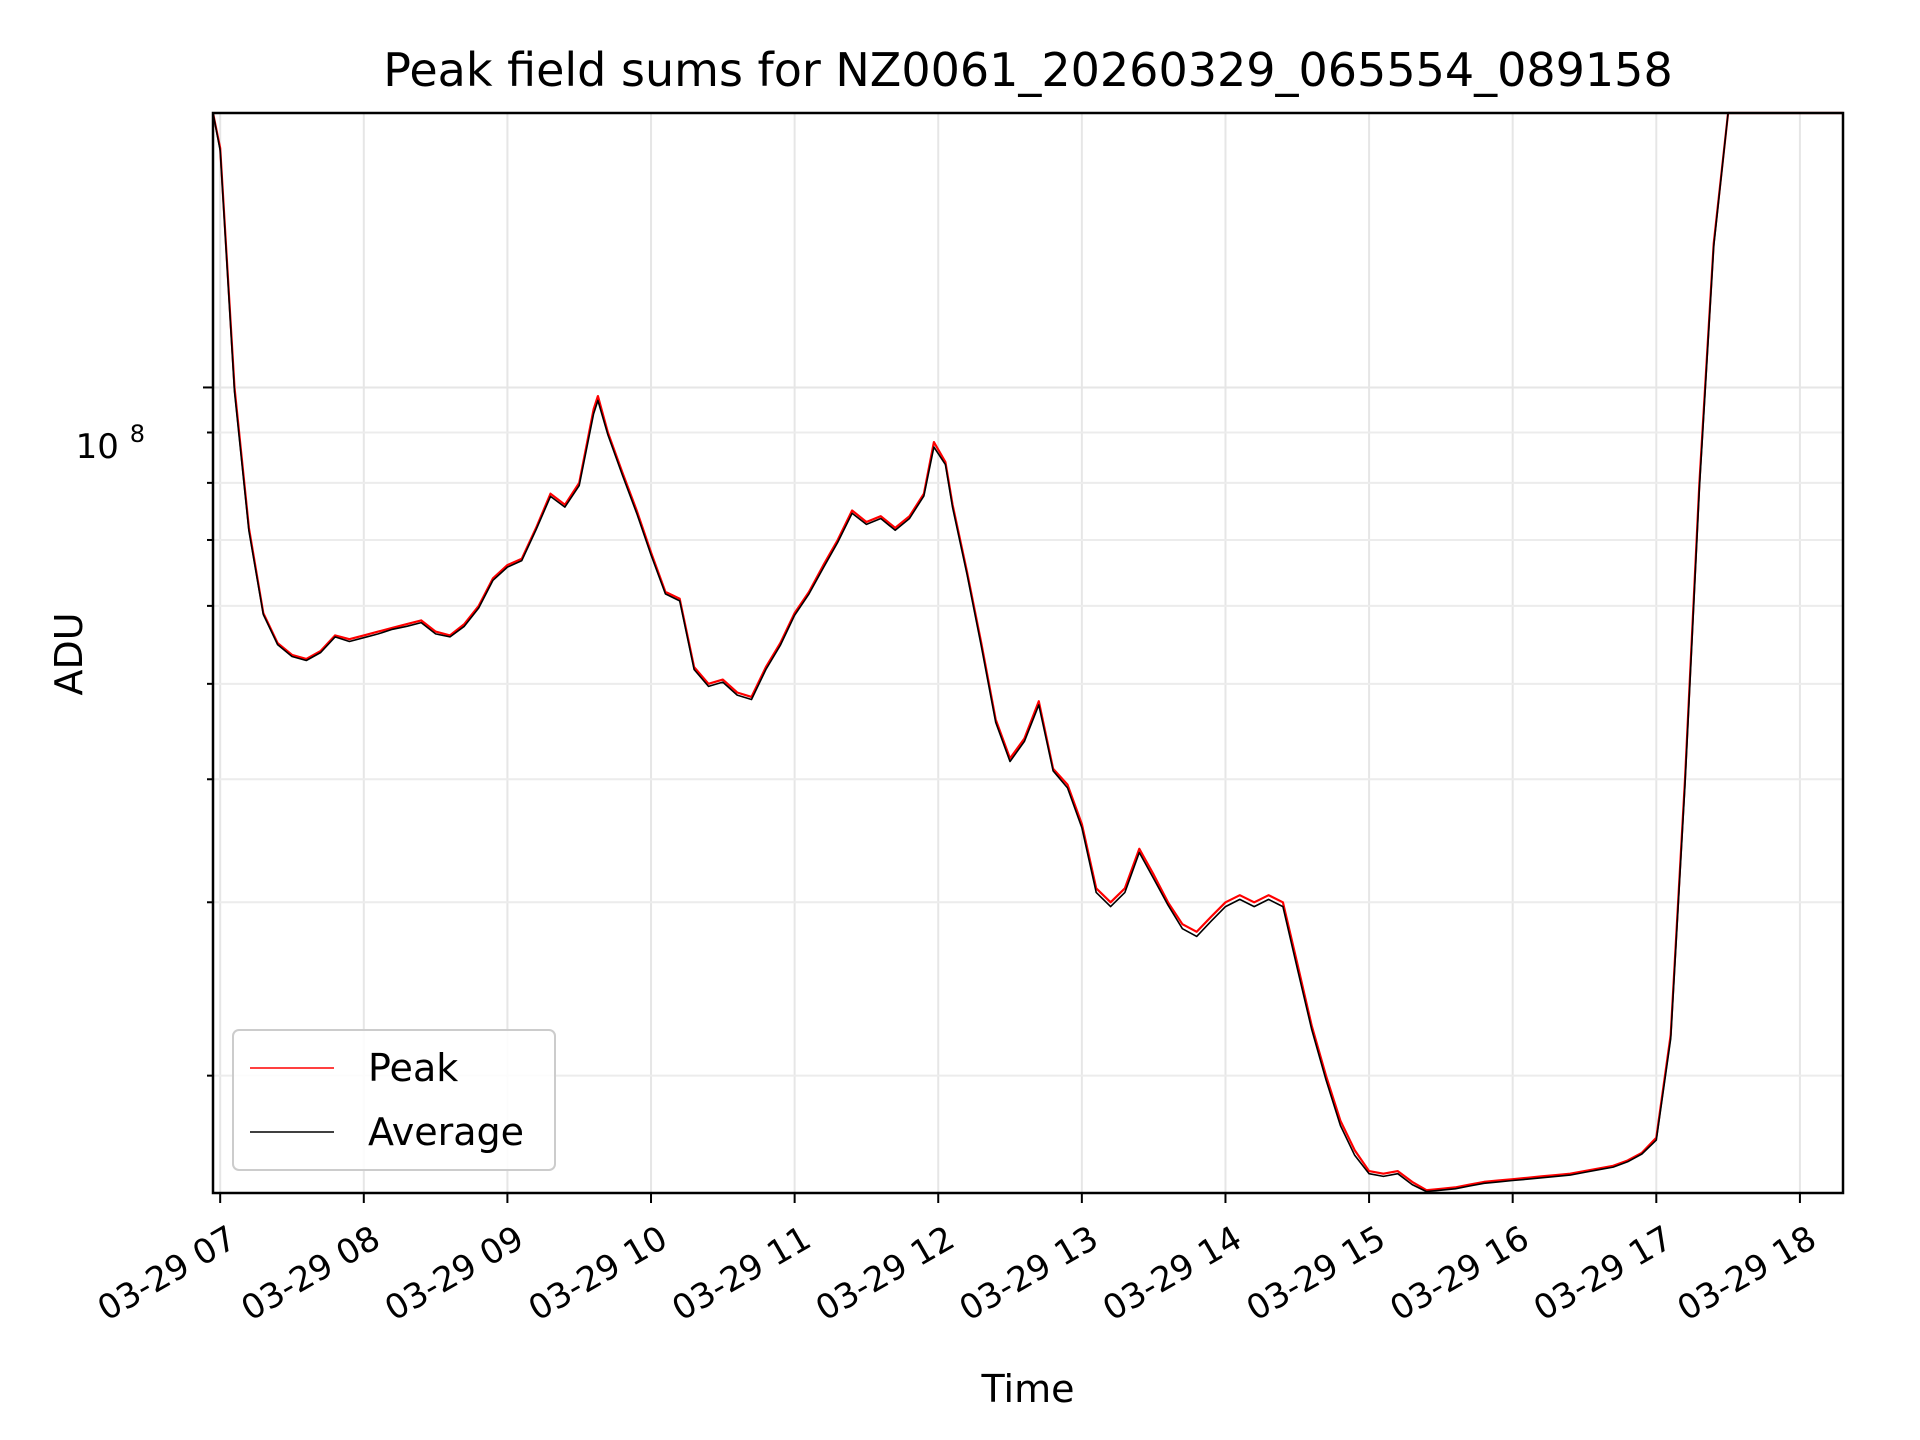  I want to click on legend: Peak Average, so click(394, 1100).